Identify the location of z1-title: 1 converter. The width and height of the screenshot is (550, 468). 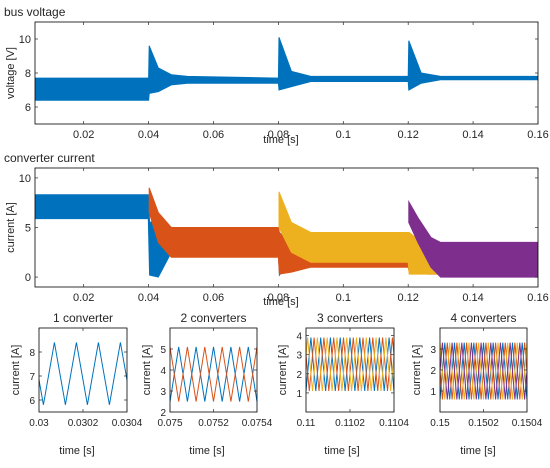
(83, 318).